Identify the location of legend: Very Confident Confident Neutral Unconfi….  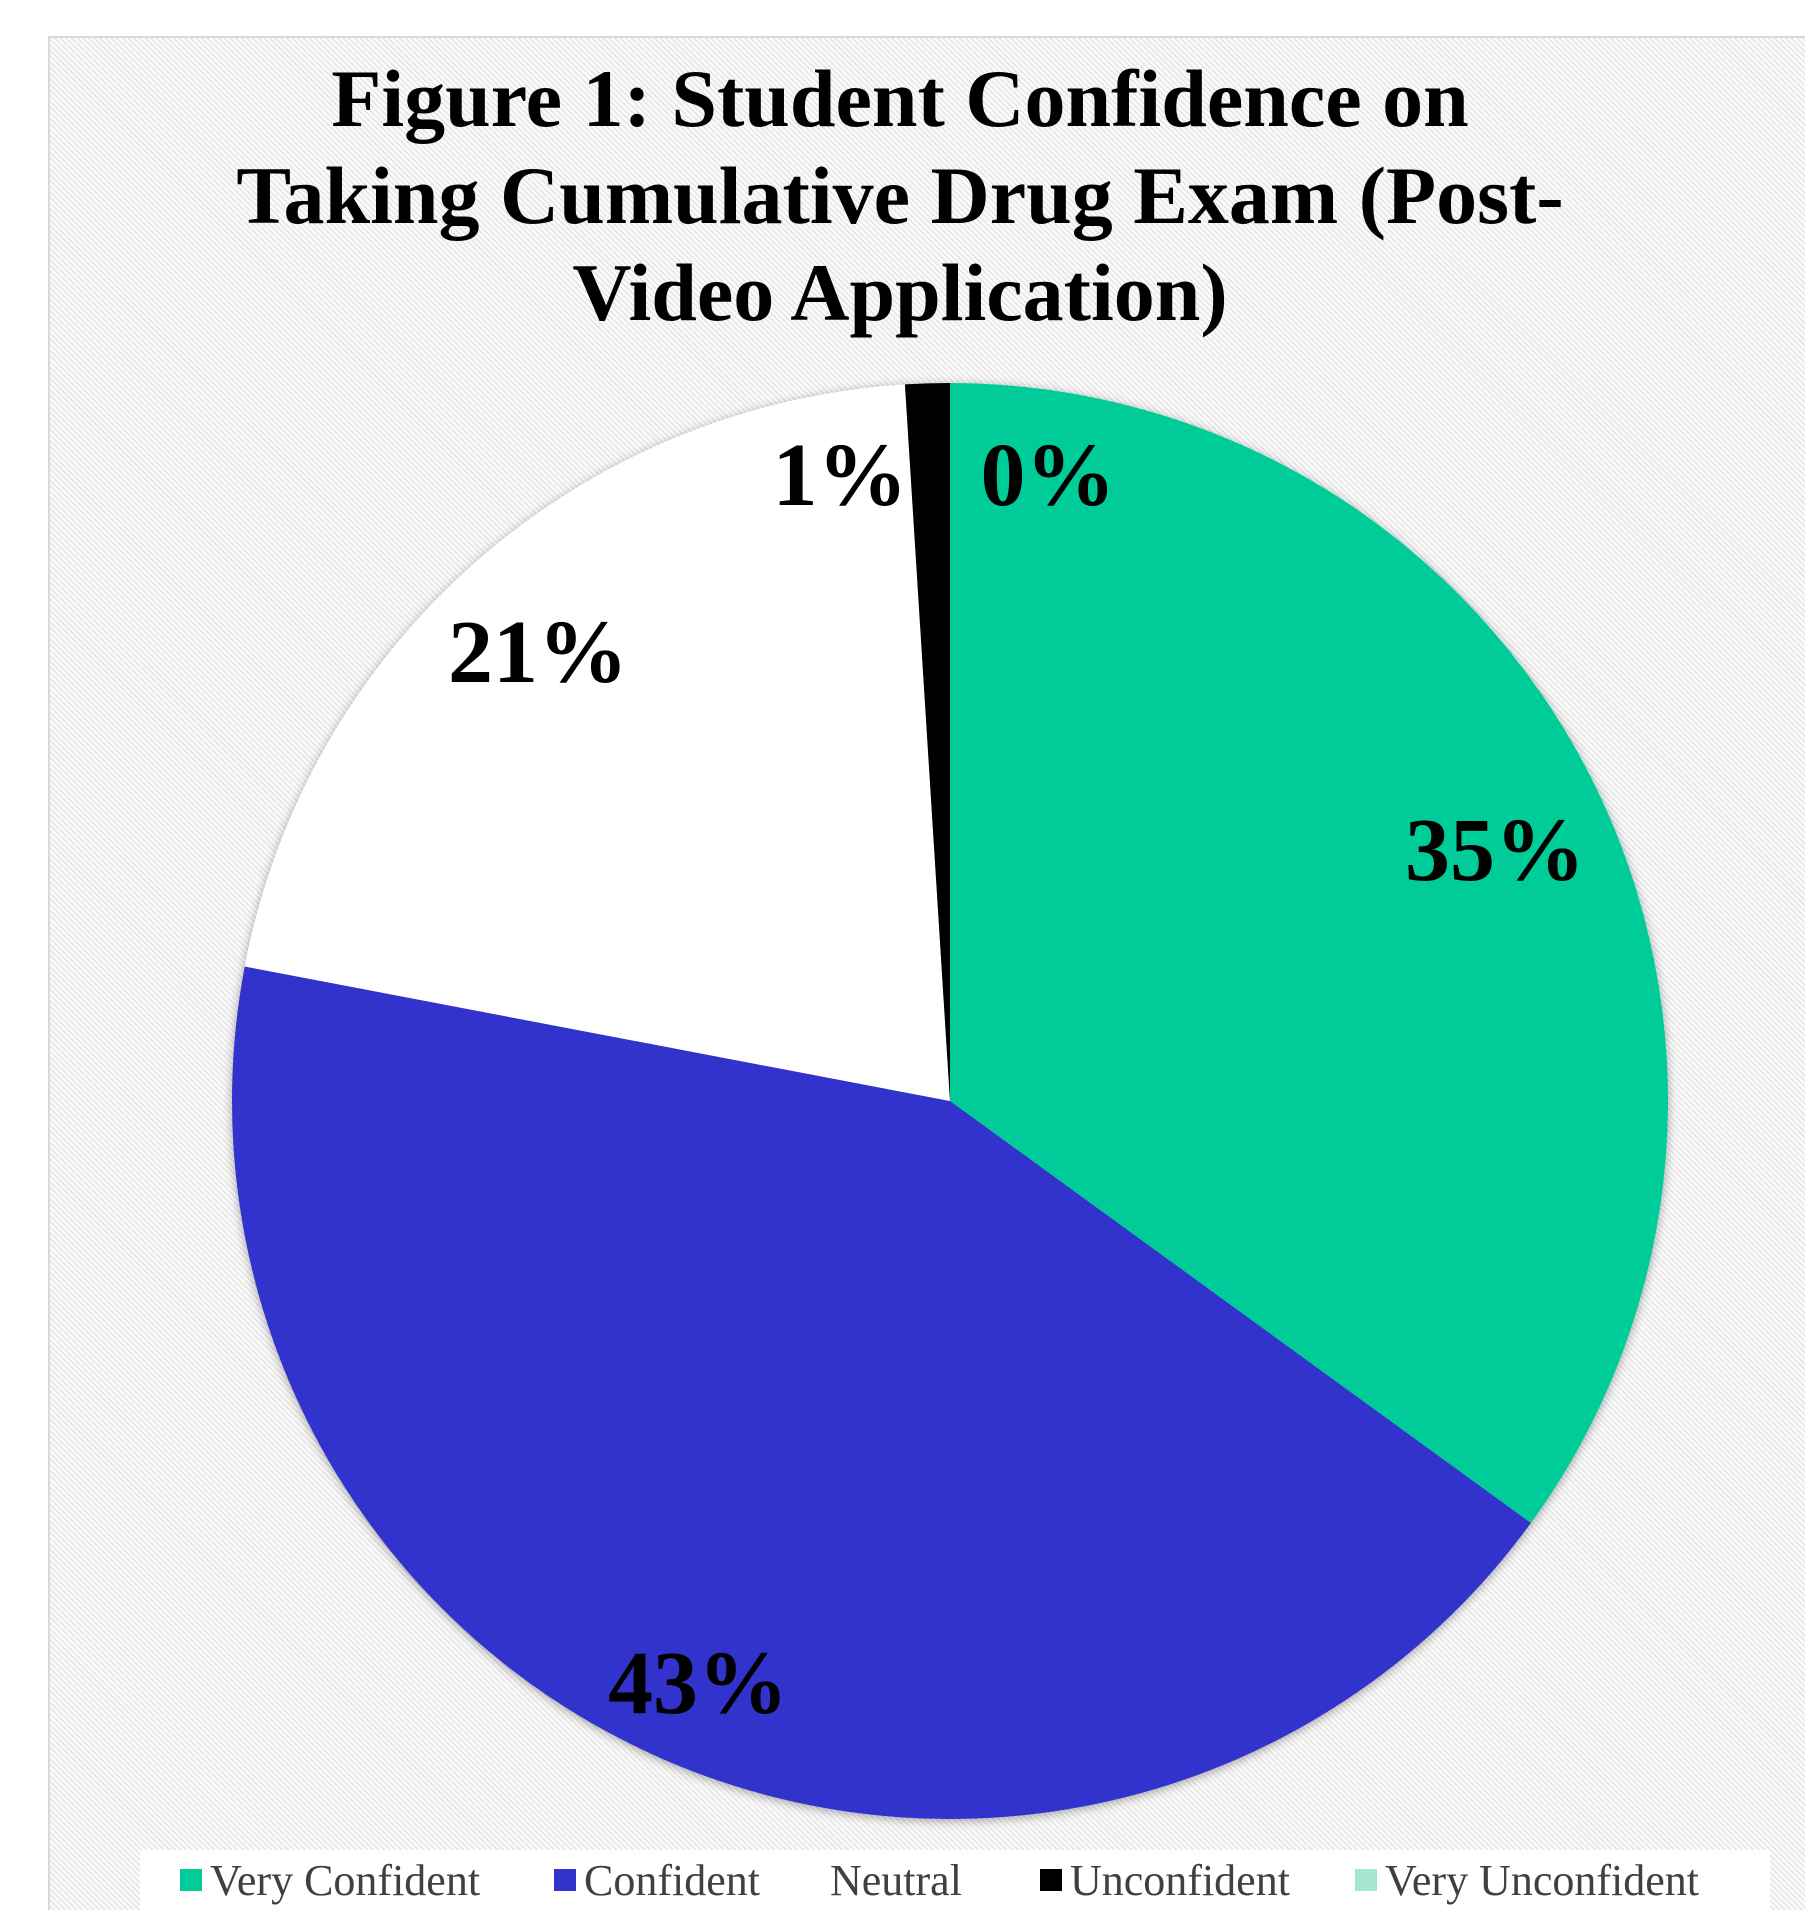
(955, 1880).